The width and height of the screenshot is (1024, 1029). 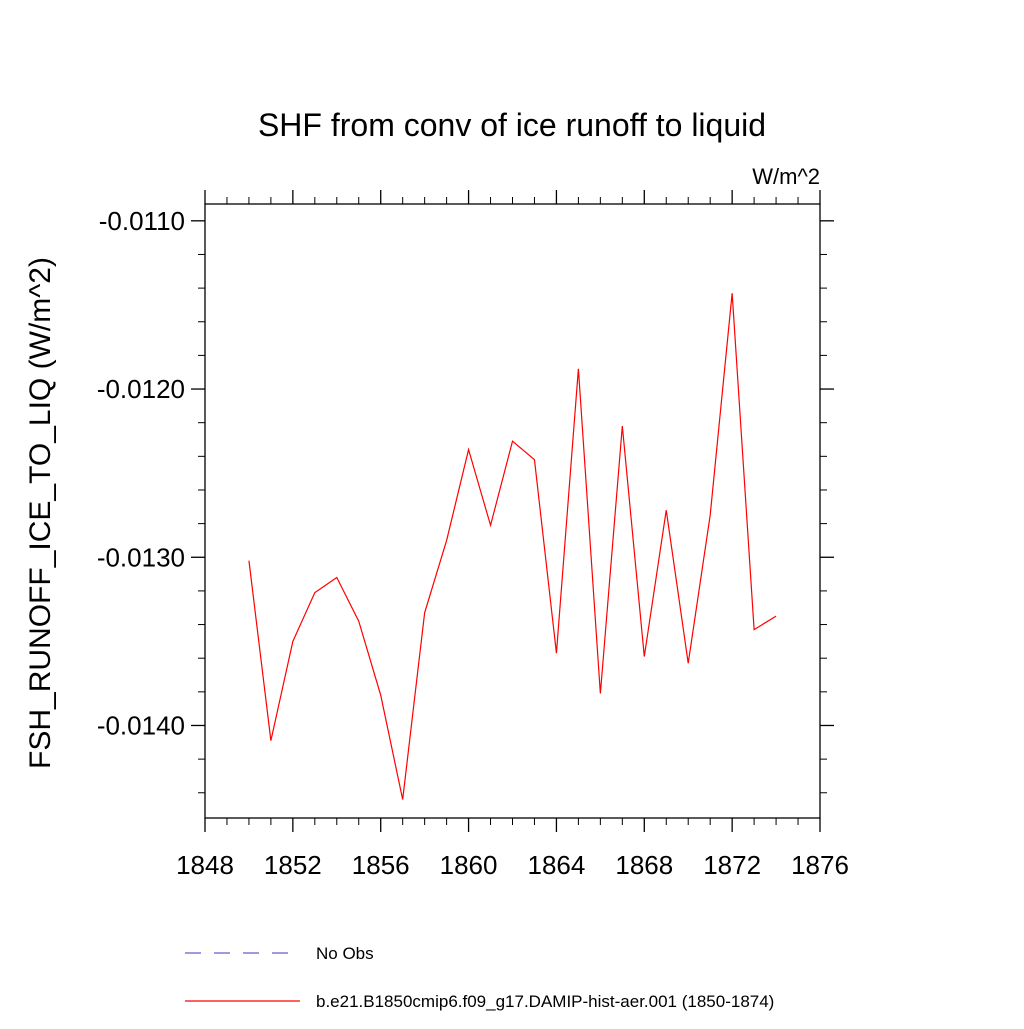 I want to click on y-tick-label: -0.0110, so click(x=142, y=221).